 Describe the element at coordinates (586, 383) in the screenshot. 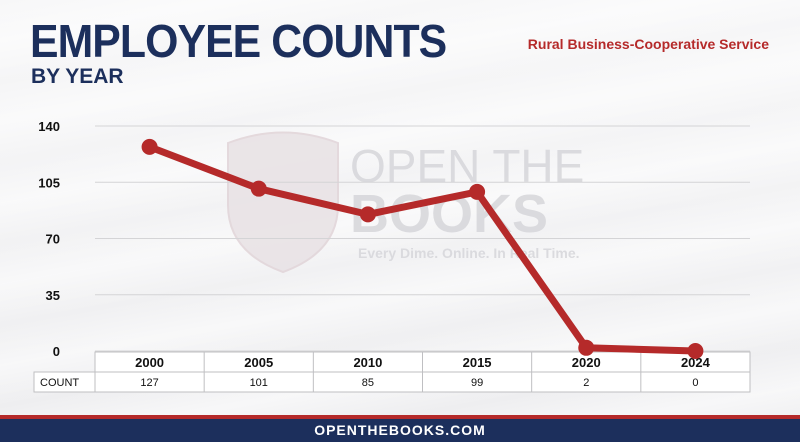

I see `table-value: 2` at that location.